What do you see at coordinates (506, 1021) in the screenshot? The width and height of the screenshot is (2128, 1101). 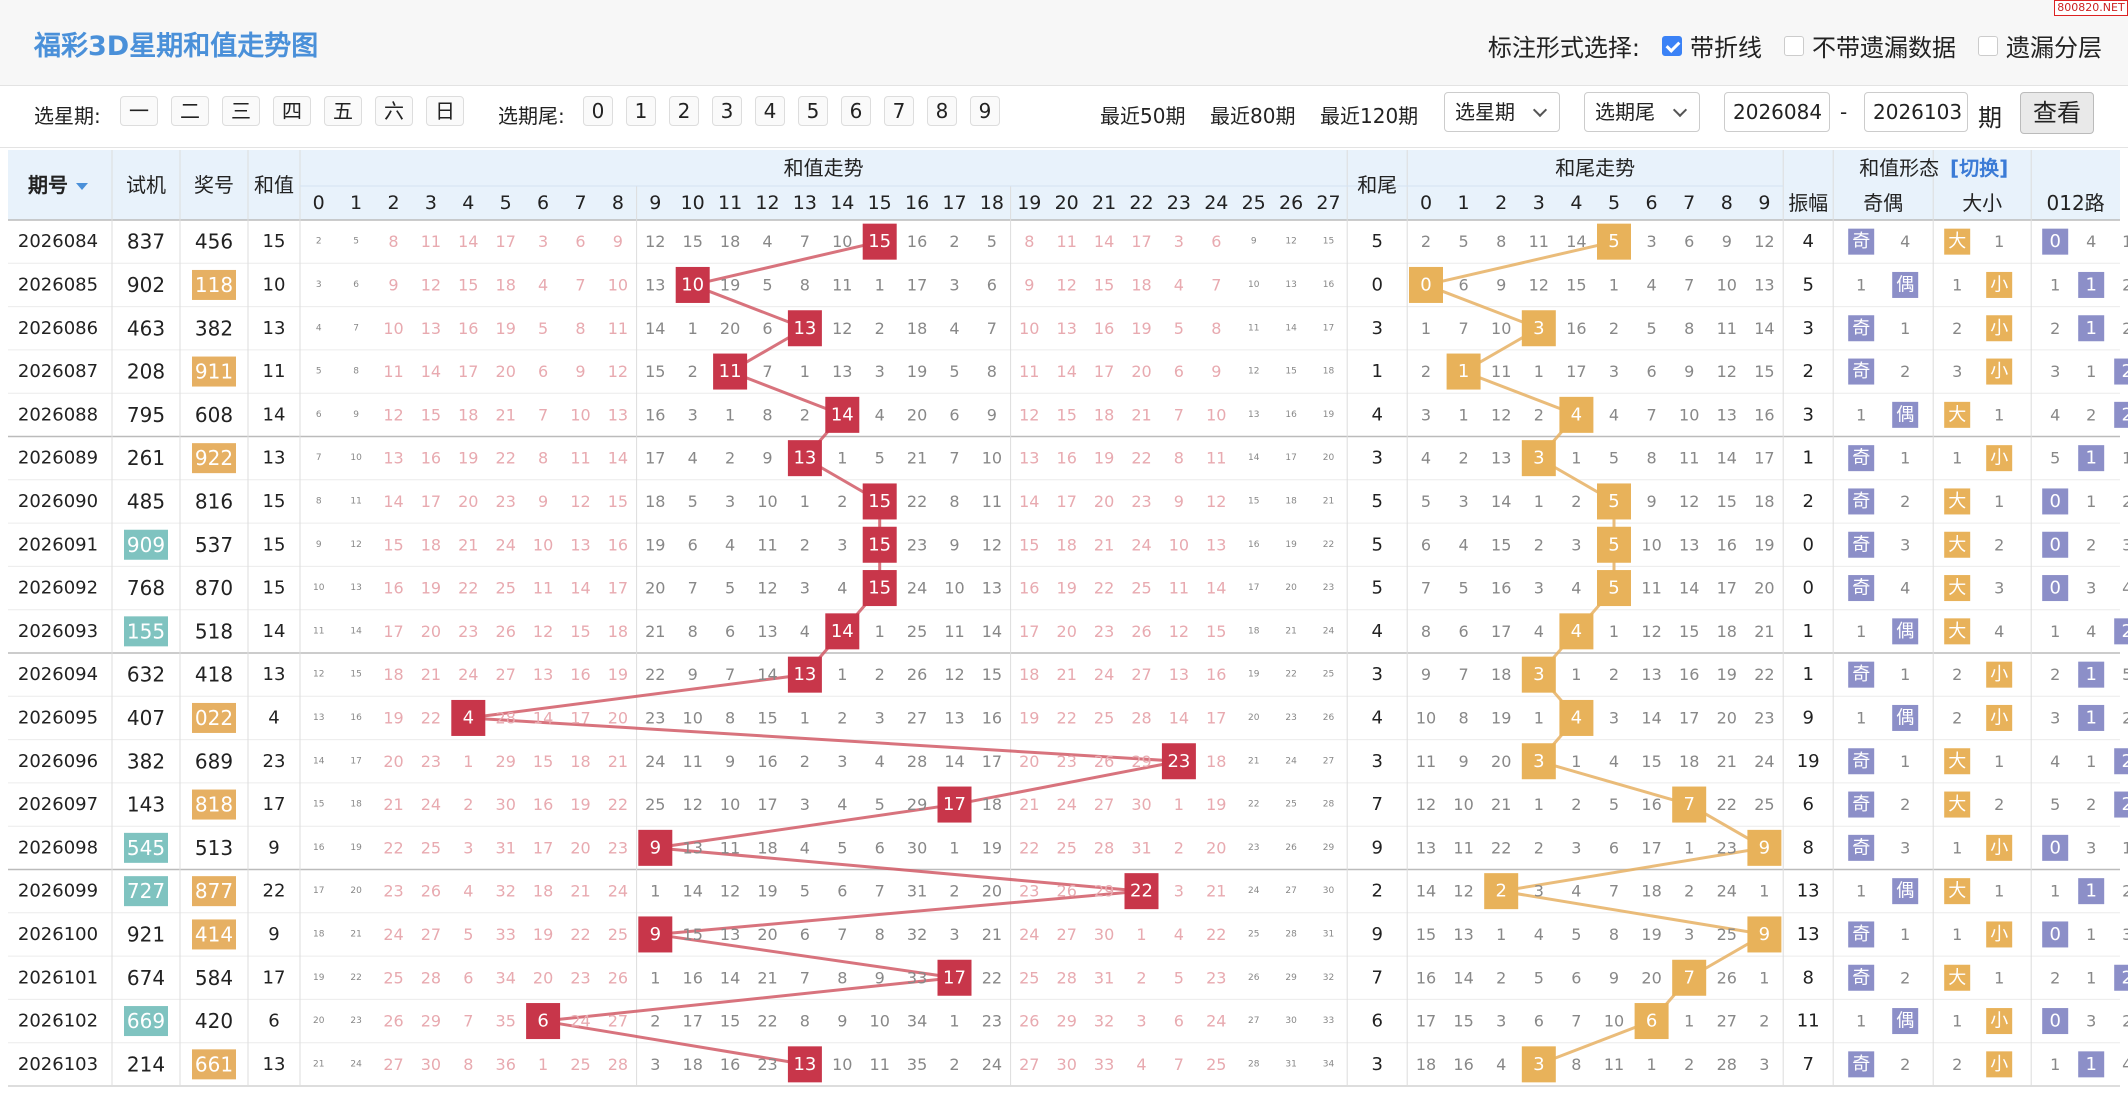 I see `sum-miss-value: 35` at bounding box center [506, 1021].